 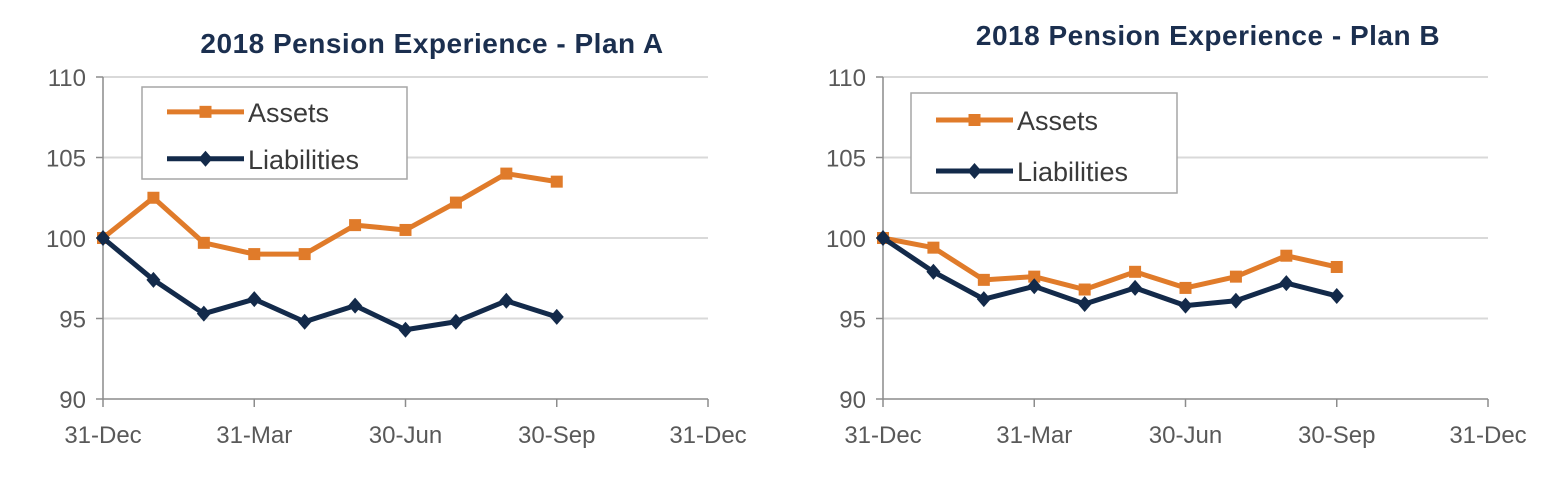 What do you see at coordinates (1208, 35) in the screenshot?
I see `chart-title: 2018 Pension Experience - Plan B` at bounding box center [1208, 35].